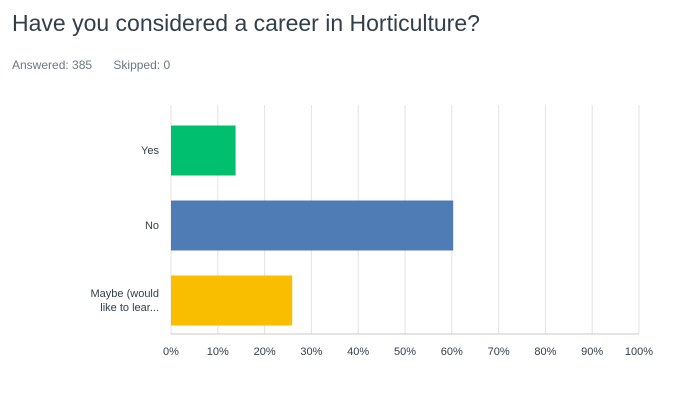 Image resolution: width=673 pixels, height=407 pixels. Describe the element at coordinates (171, 352) in the screenshot. I see `x-tick-label: 0%` at that location.